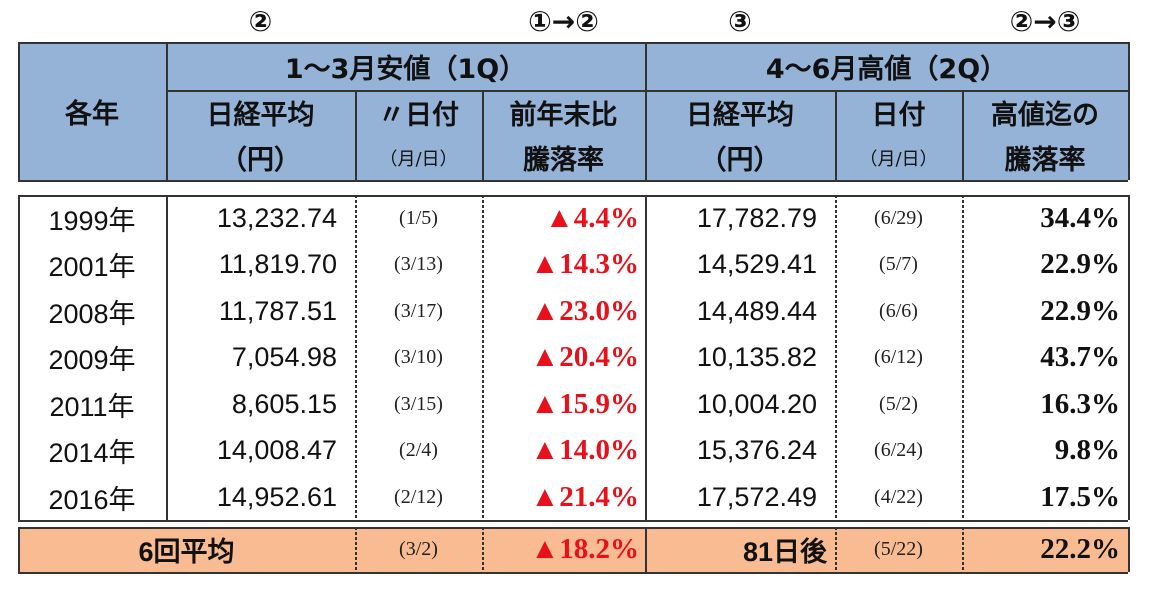 Image resolution: width=1158 pixels, height=602 pixels. I want to click on high-price: 17,572.49, so click(756, 496).